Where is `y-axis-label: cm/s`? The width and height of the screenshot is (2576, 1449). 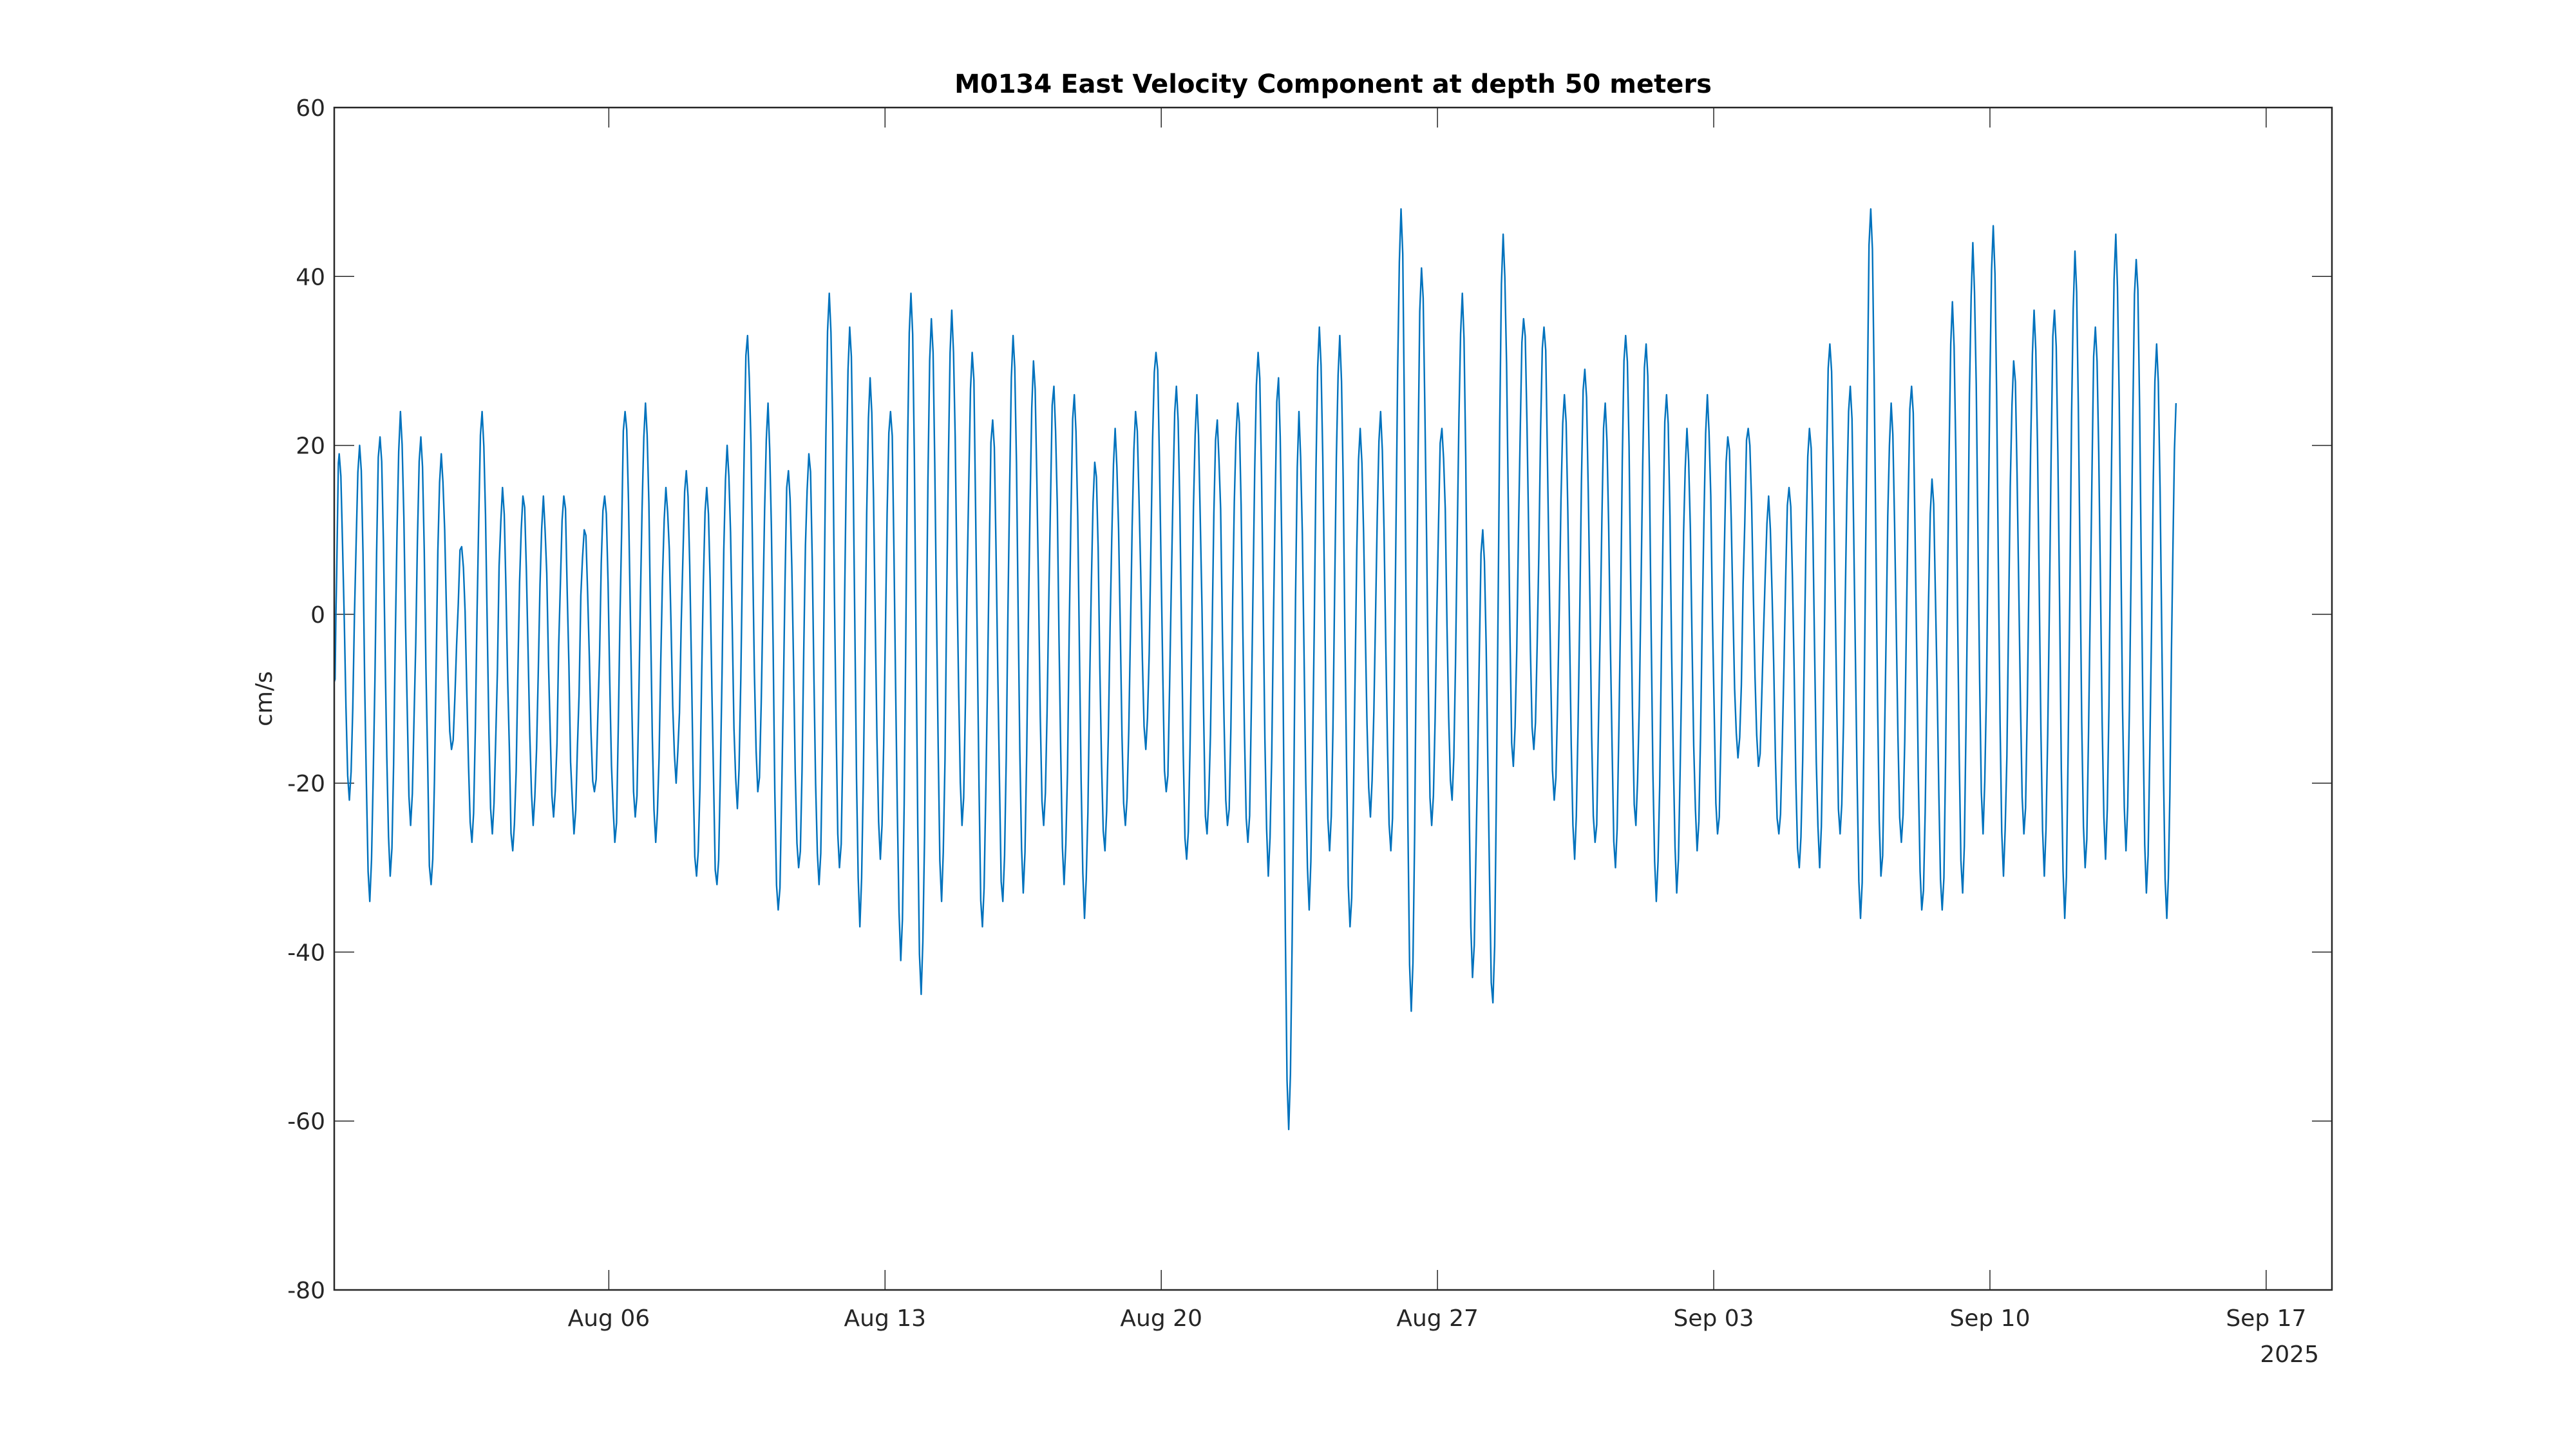 y-axis-label: cm/s is located at coordinates (264, 698).